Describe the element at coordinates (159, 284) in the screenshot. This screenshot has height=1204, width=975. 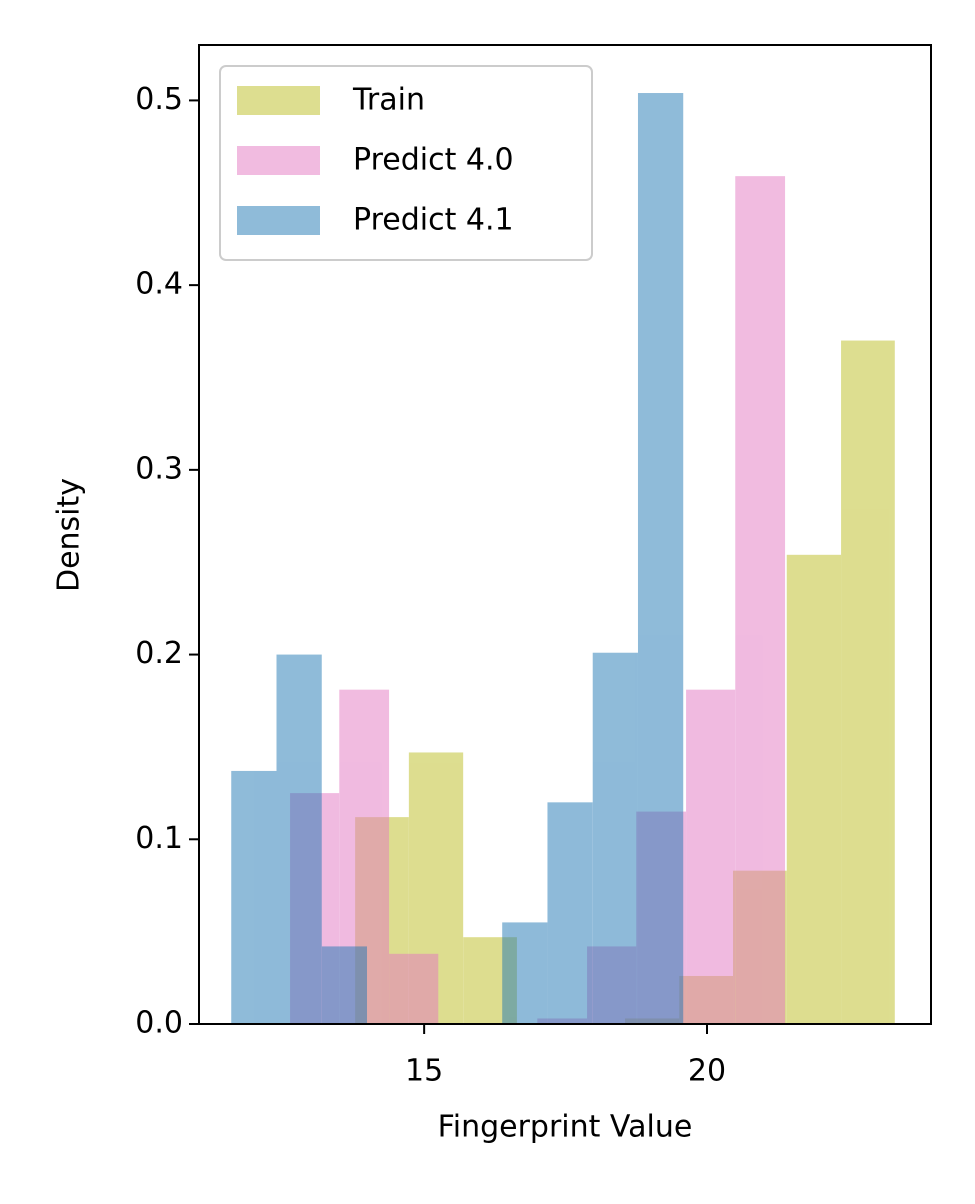
I see `y-tick-label: 0.4` at that location.